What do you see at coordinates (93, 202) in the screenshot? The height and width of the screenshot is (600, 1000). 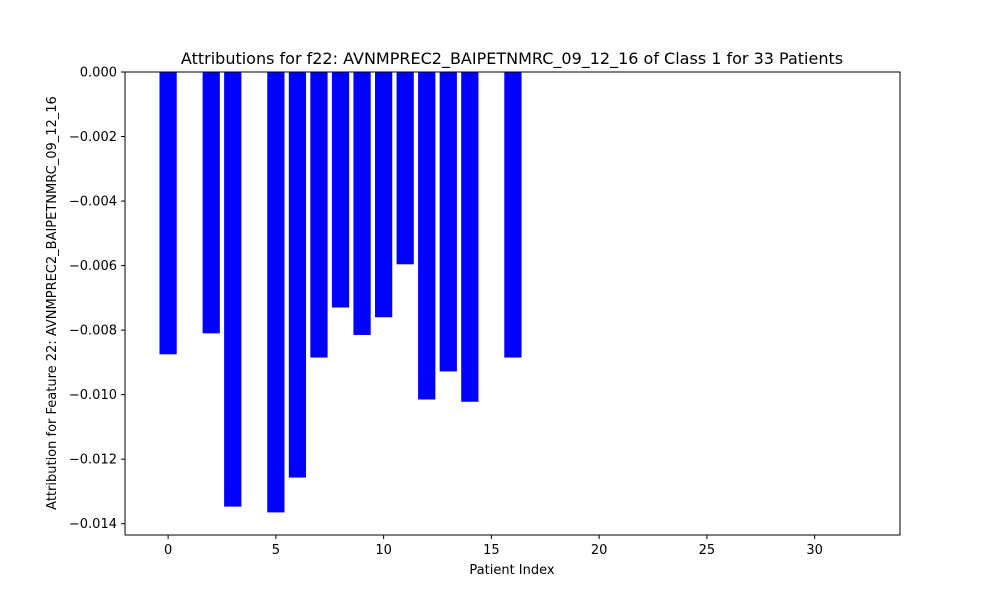 I see `y-tick-label: −0.004` at bounding box center [93, 202].